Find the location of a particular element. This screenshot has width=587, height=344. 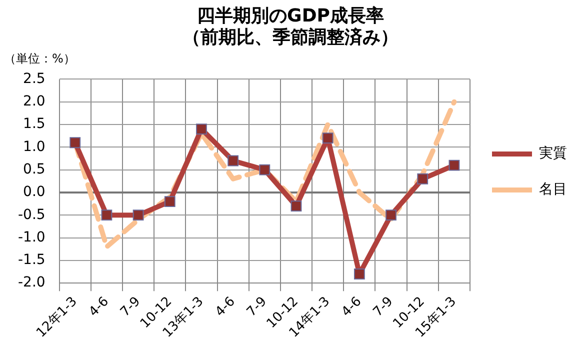

y-tick-label: -2.0 is located at coordinates (32, 282).